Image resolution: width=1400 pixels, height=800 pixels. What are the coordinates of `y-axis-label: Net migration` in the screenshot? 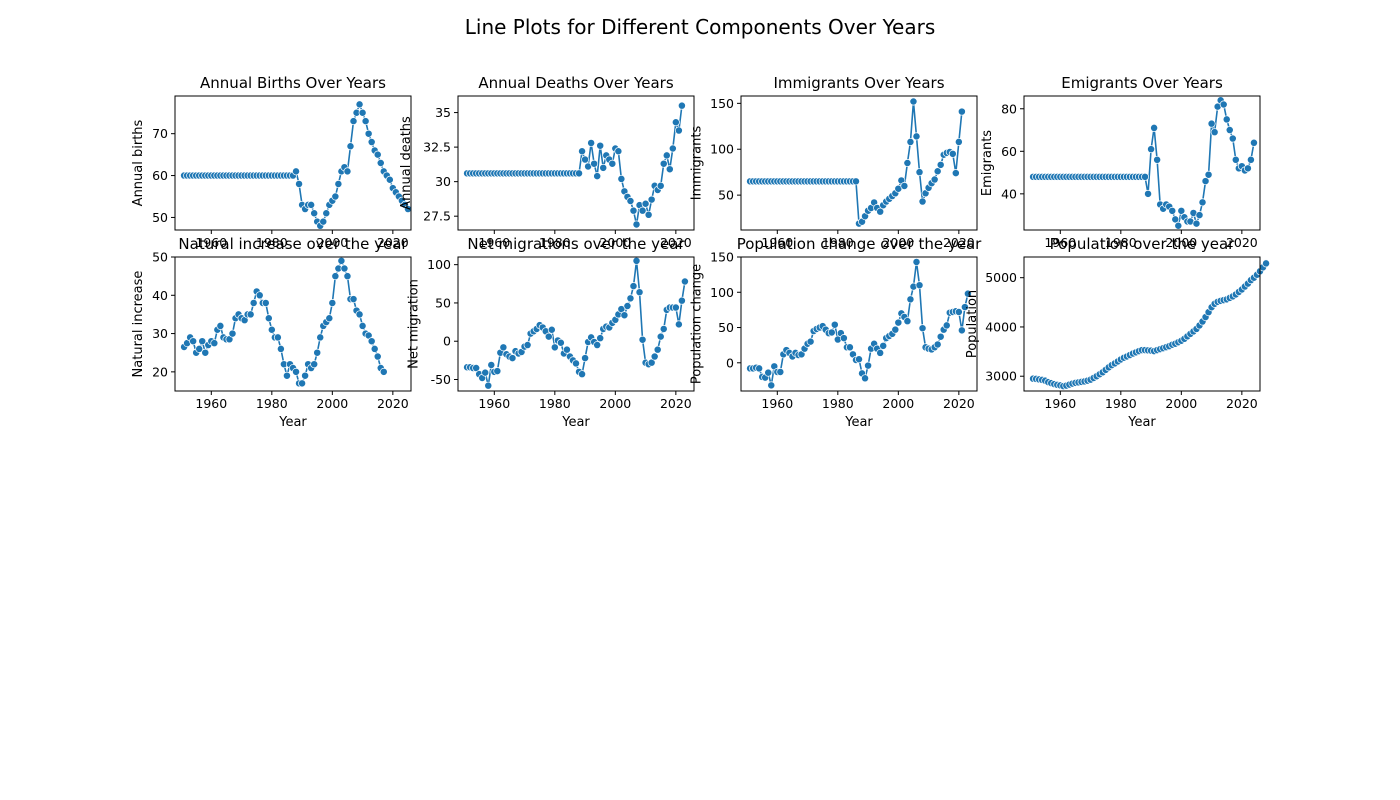 It's located at (414, 324).